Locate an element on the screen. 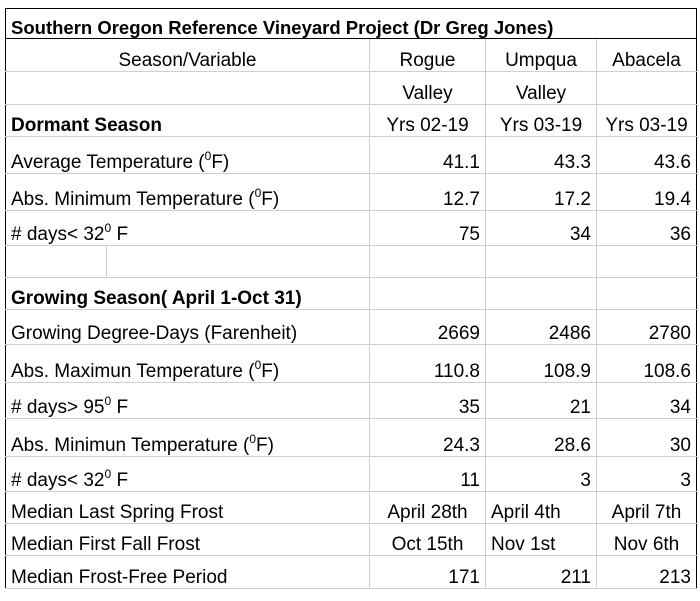  table-row: Abs. Minimun Temperature (0F) 24.3 28.6 30 is located at coordinates (351, 437).